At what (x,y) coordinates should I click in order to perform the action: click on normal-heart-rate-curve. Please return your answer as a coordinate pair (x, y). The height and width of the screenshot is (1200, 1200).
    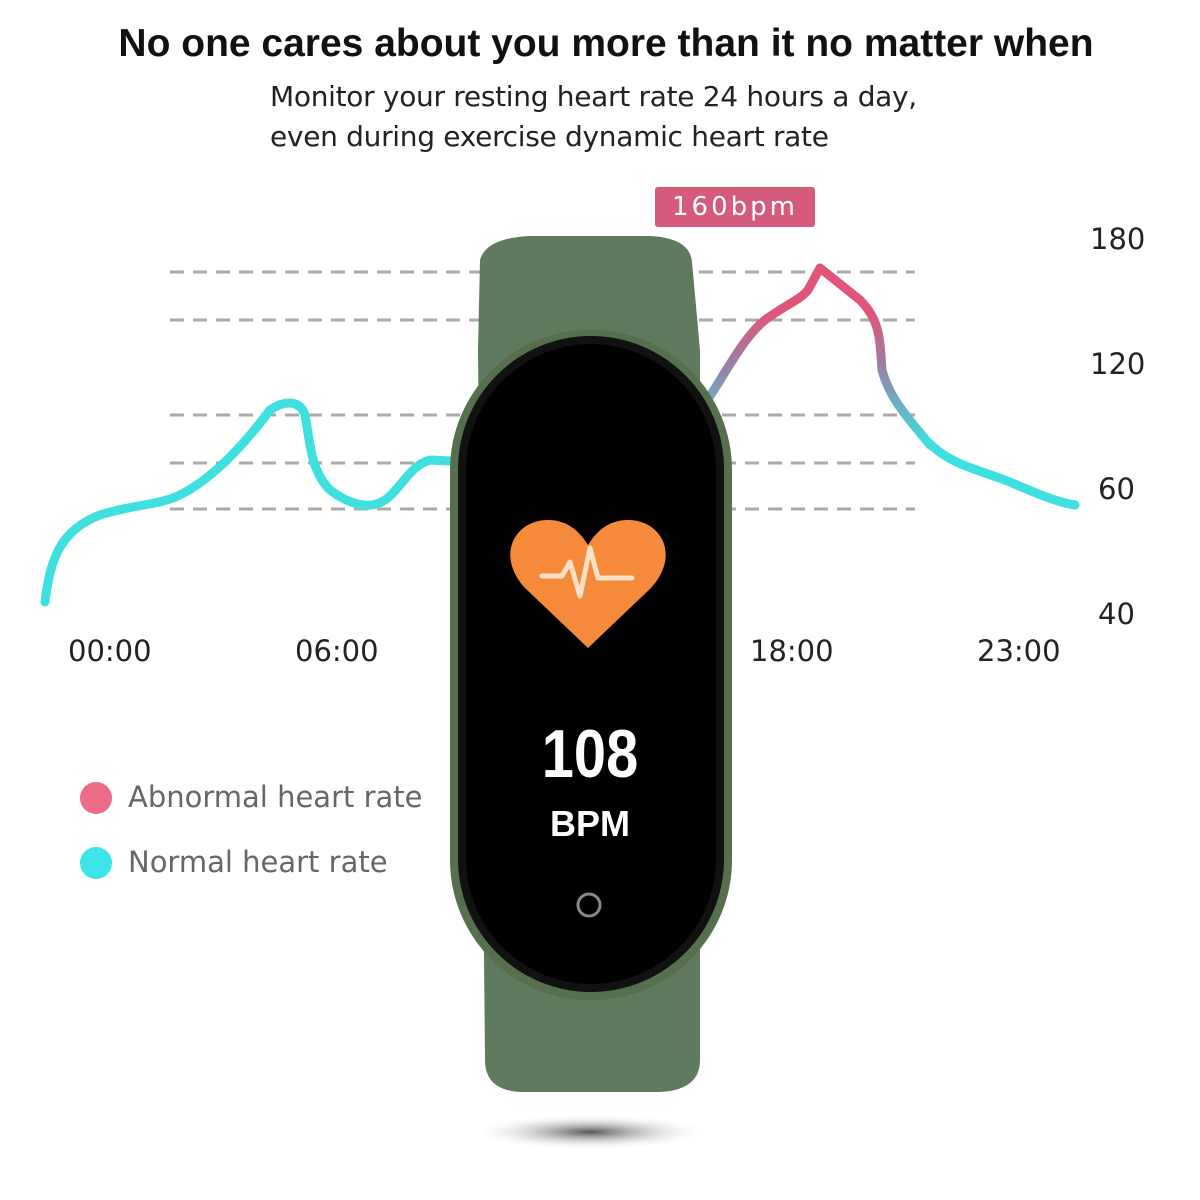
    Looking at the image, I should click on (257, 502).